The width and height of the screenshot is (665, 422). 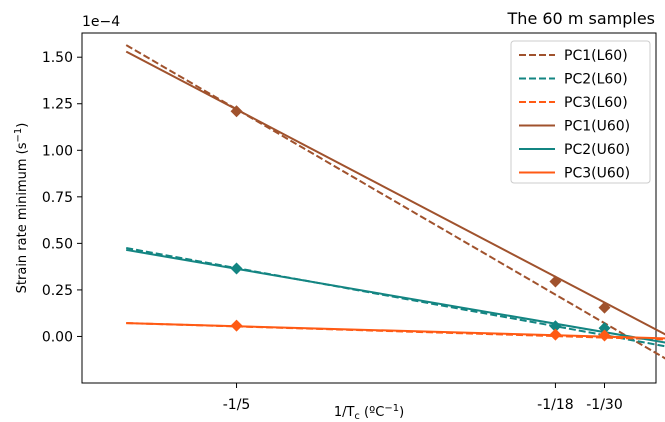 I want to click on legend-label-PC1(U60): PC1(U60), so click(x=597, y=127).